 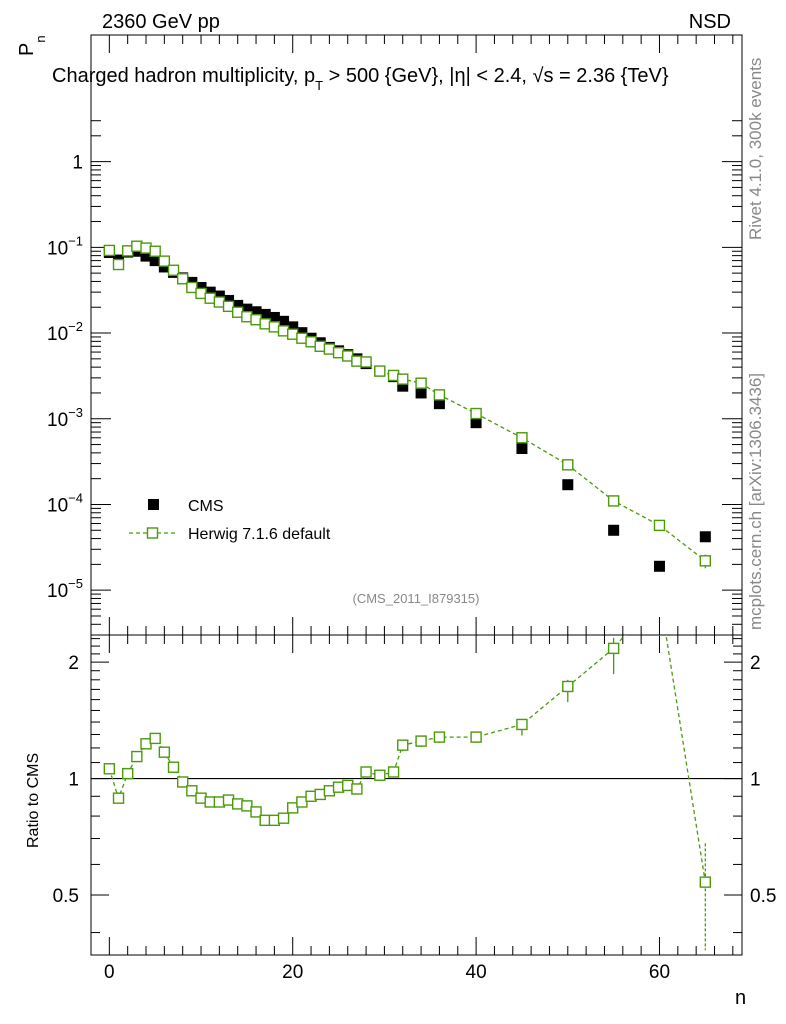 I want to click on y-tick-label: 10⁻¹, so click(x=65, y=246).